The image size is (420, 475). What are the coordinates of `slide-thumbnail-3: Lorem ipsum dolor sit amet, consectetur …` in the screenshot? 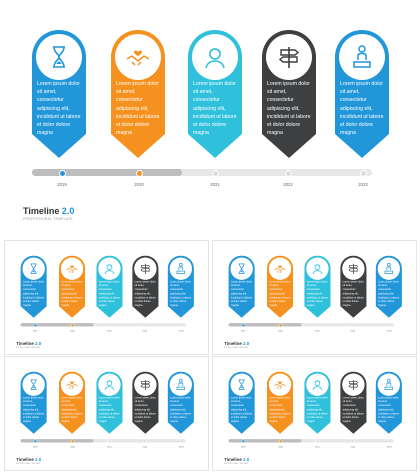 It's located at (106, 413).